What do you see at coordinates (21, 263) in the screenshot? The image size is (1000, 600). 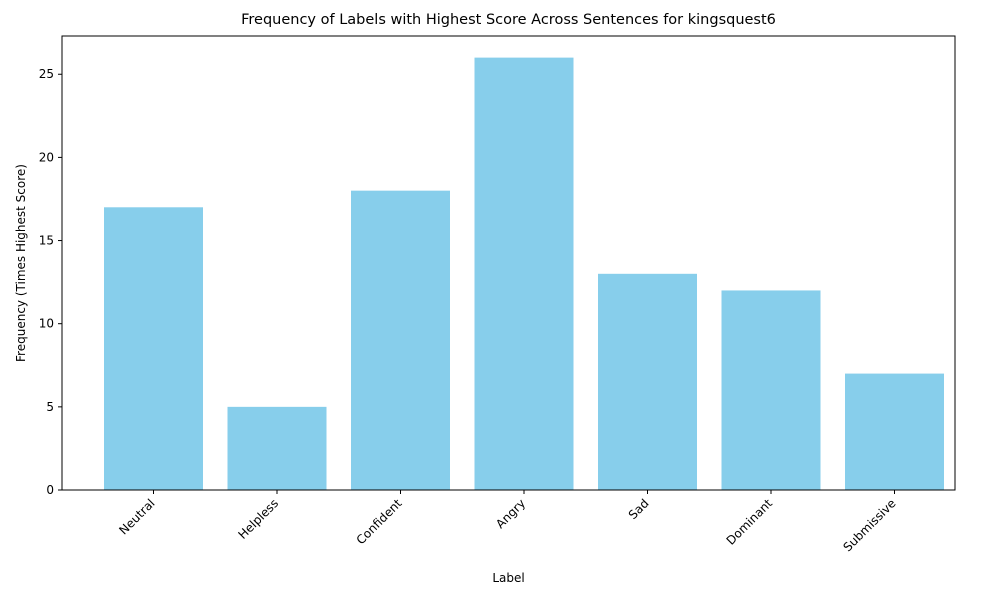 I see `y-axis-label: Frequency (Times Highest Score)` at bounding box center [21, 263].